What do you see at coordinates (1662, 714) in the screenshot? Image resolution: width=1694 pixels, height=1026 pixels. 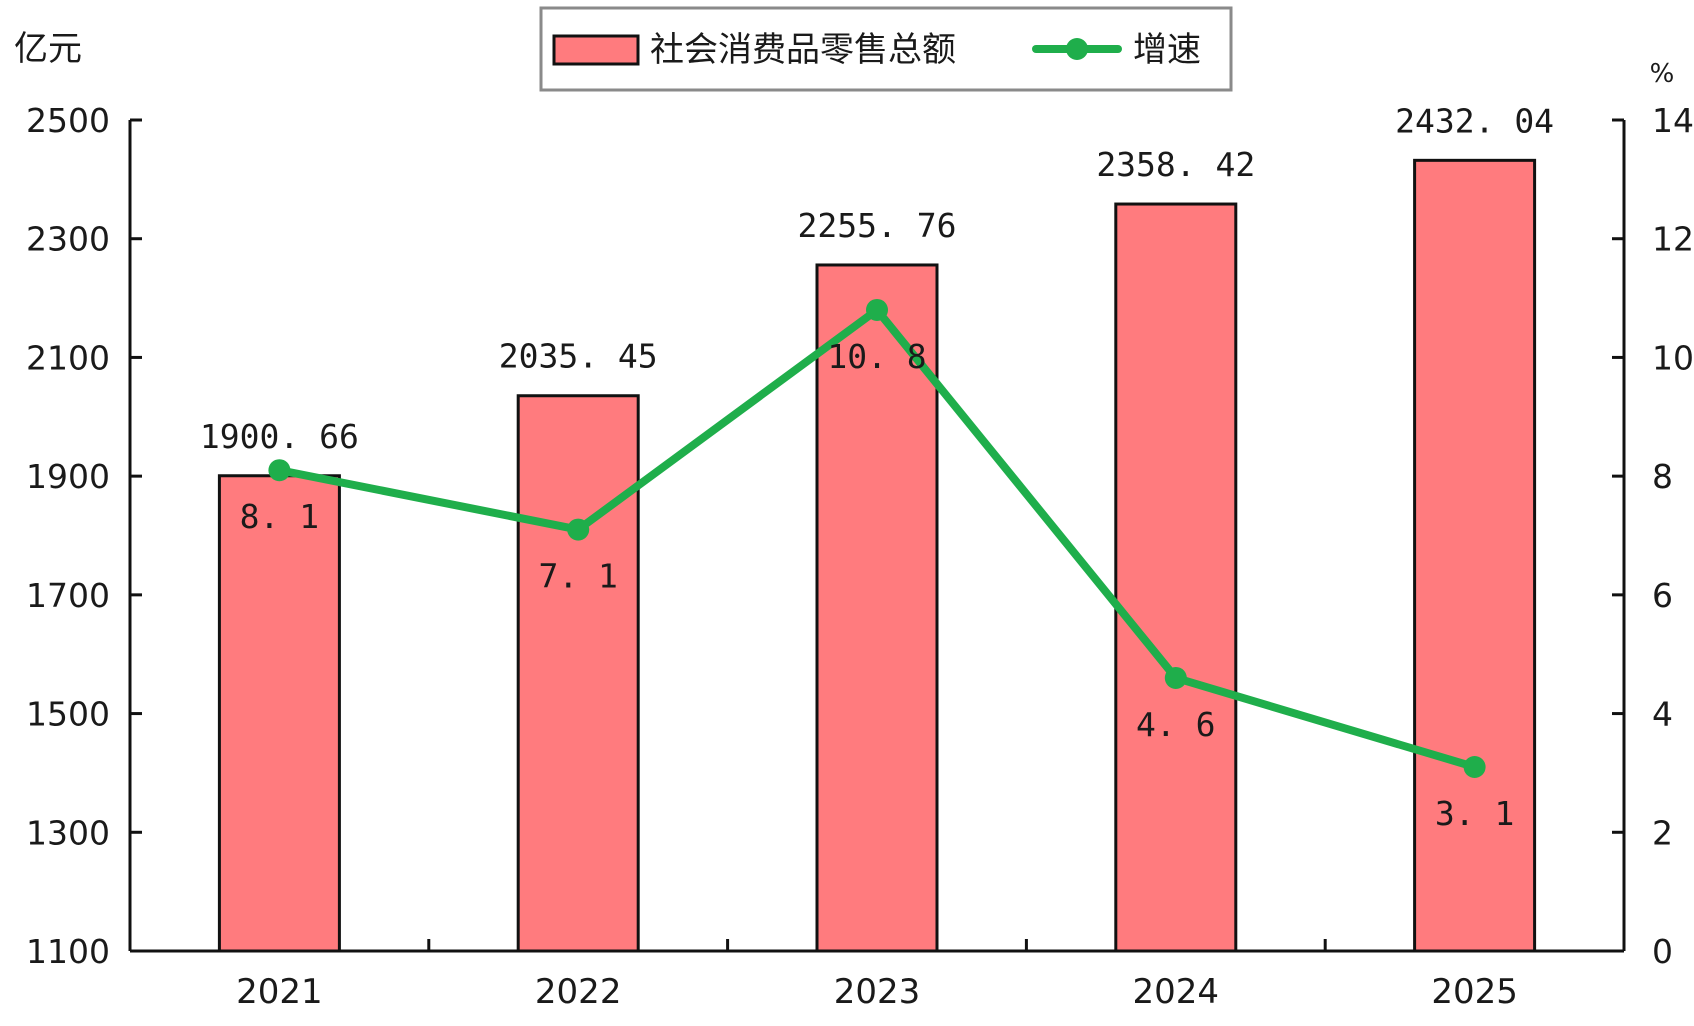 I see `right-tick-label: 4` at bounding box center [1662, 714].